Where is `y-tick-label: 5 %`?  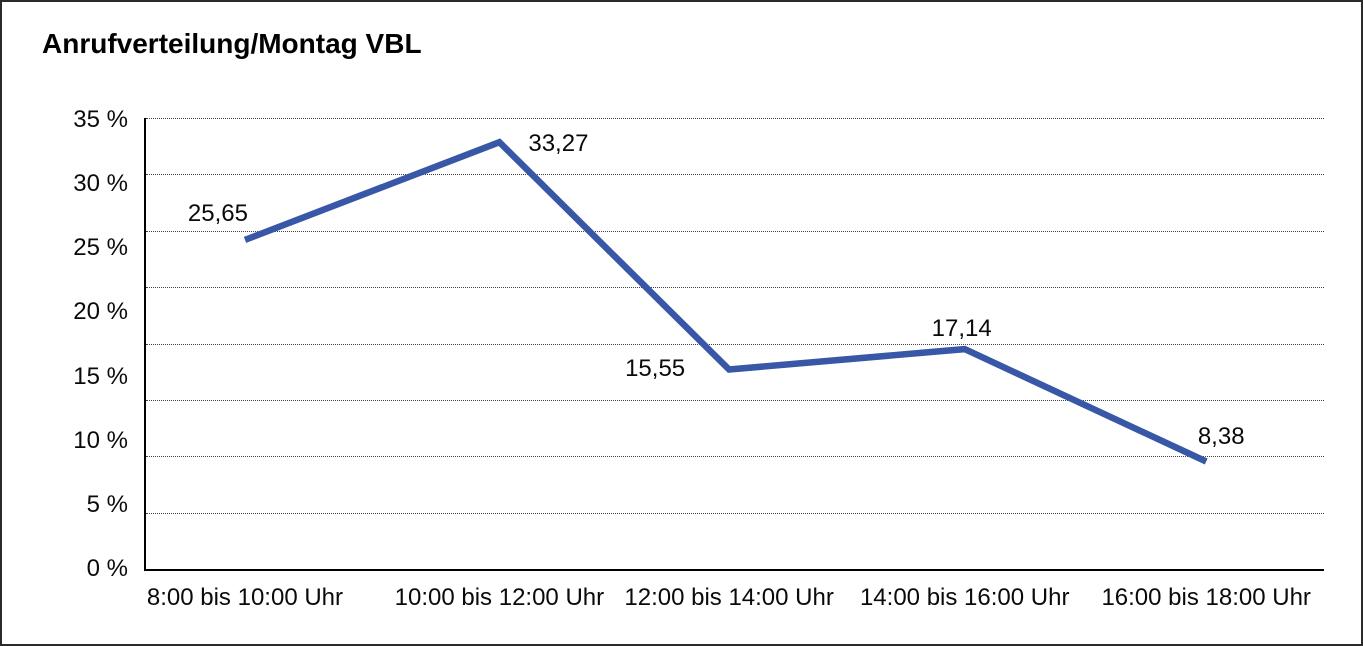
y-tick-label: 5 % is located at coordinates (107, 504).